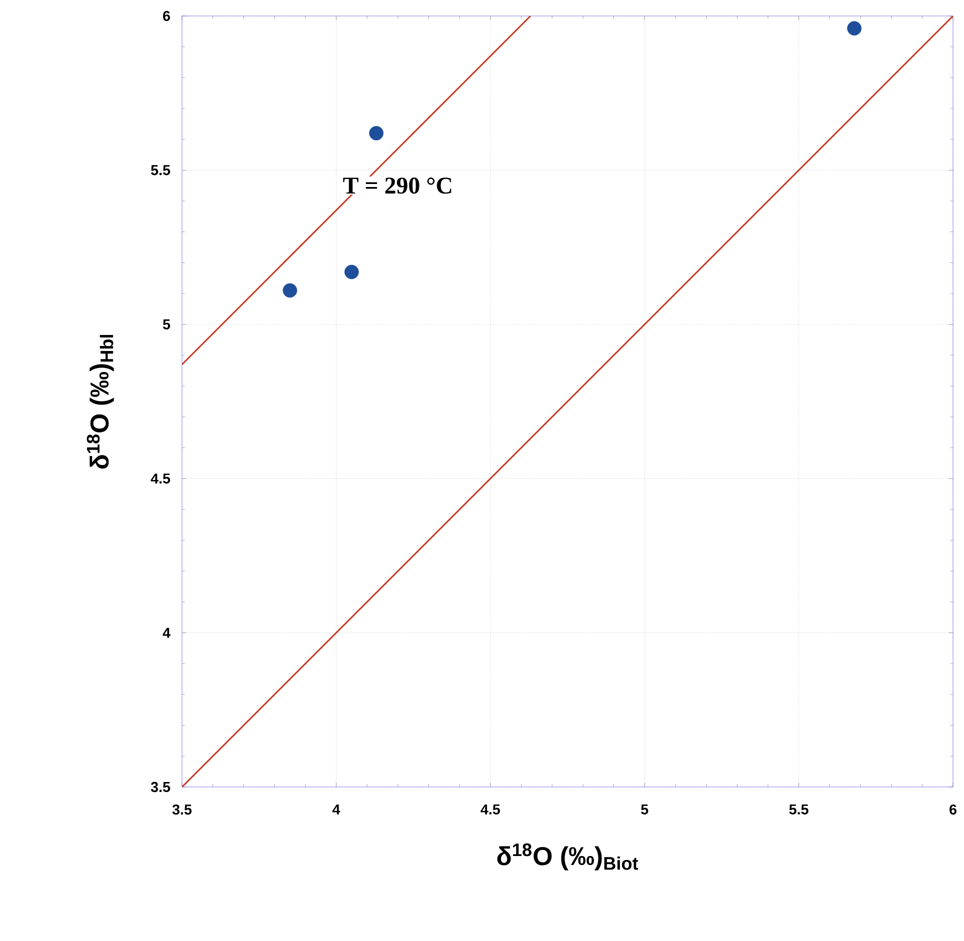 The width and height of the screenshot is (964, 941). What do you see at coordinates (397, 186) in the screenshot?
I see `annotation: T = 290 °C` at bounding box center [397, 186].